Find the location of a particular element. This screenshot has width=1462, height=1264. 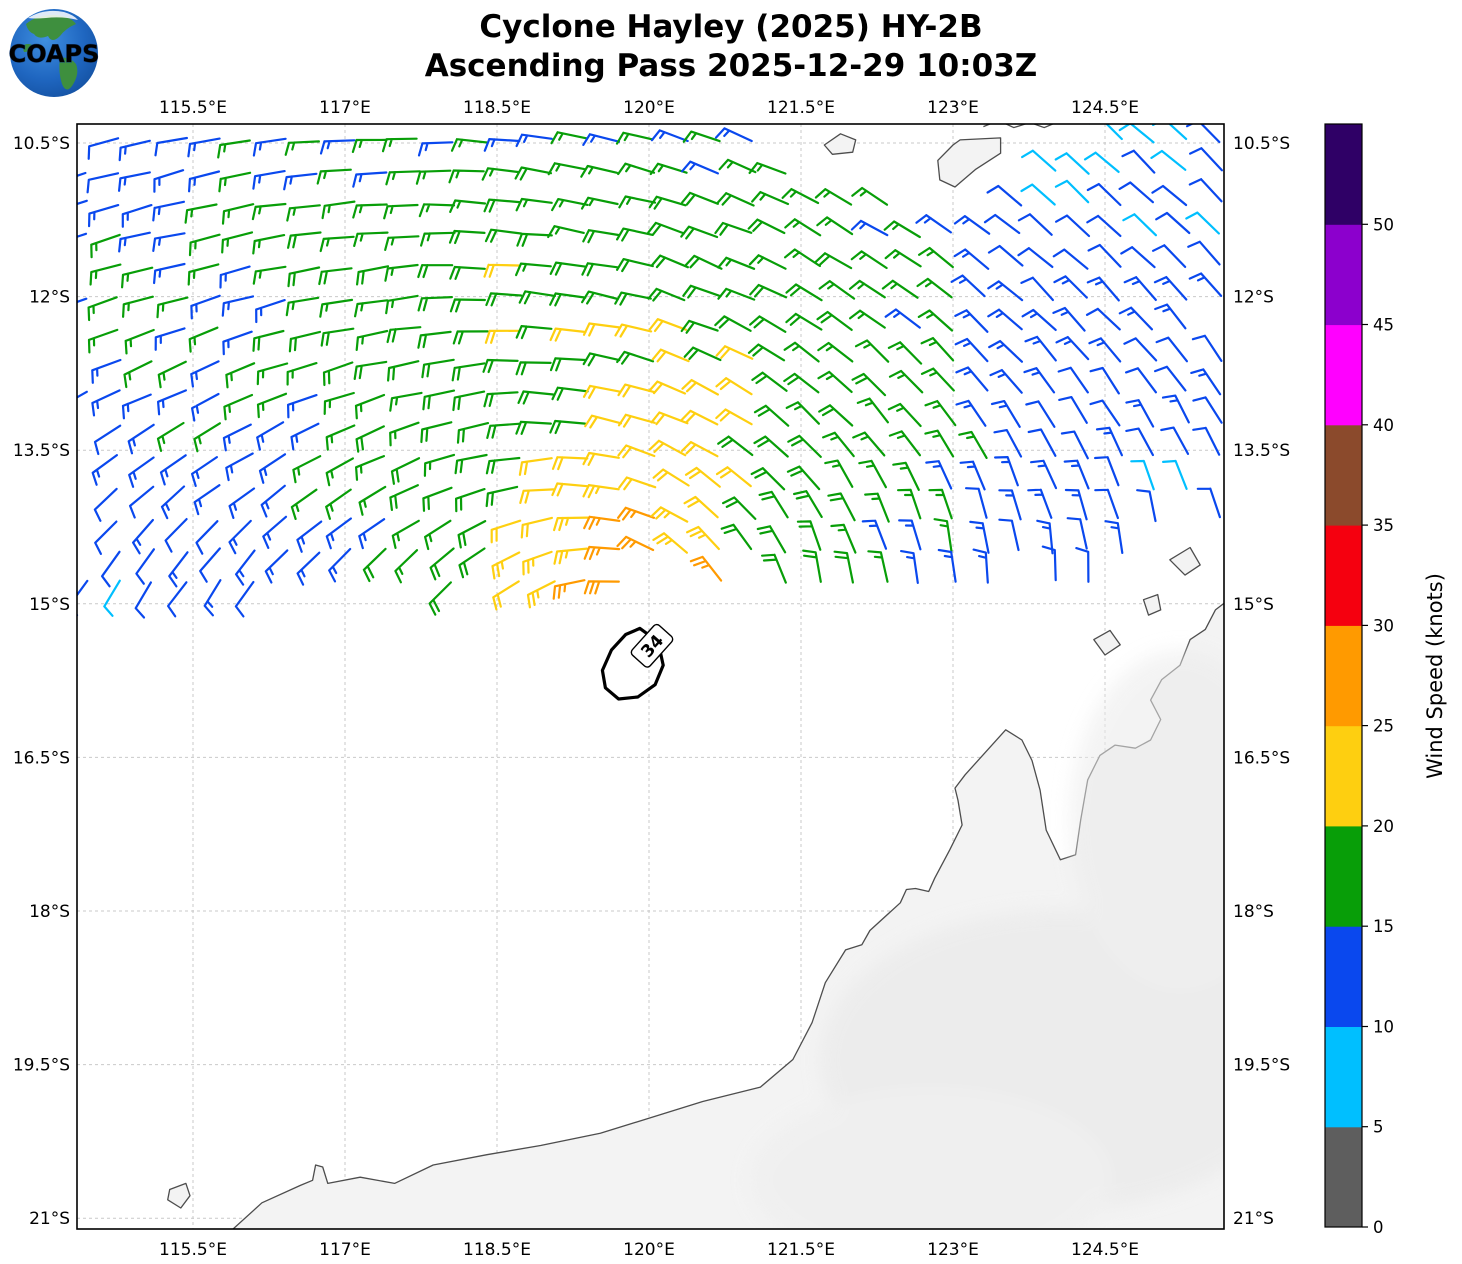

lat-tick-label: 18°S is located at coordinates (49, 912).